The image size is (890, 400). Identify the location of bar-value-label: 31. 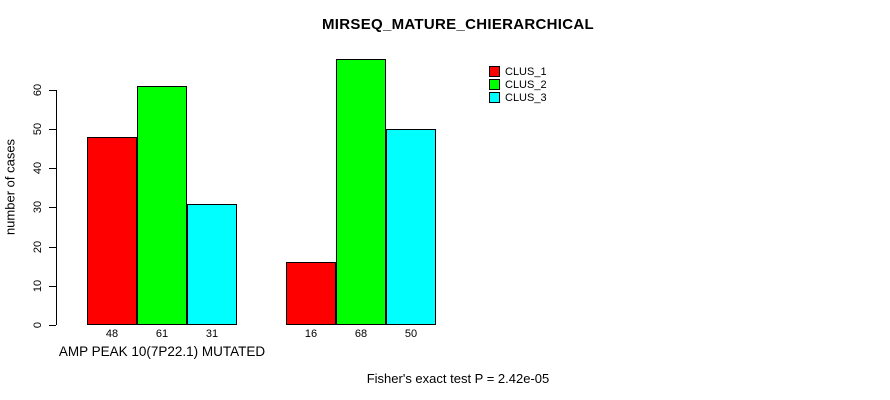
(212, 334).